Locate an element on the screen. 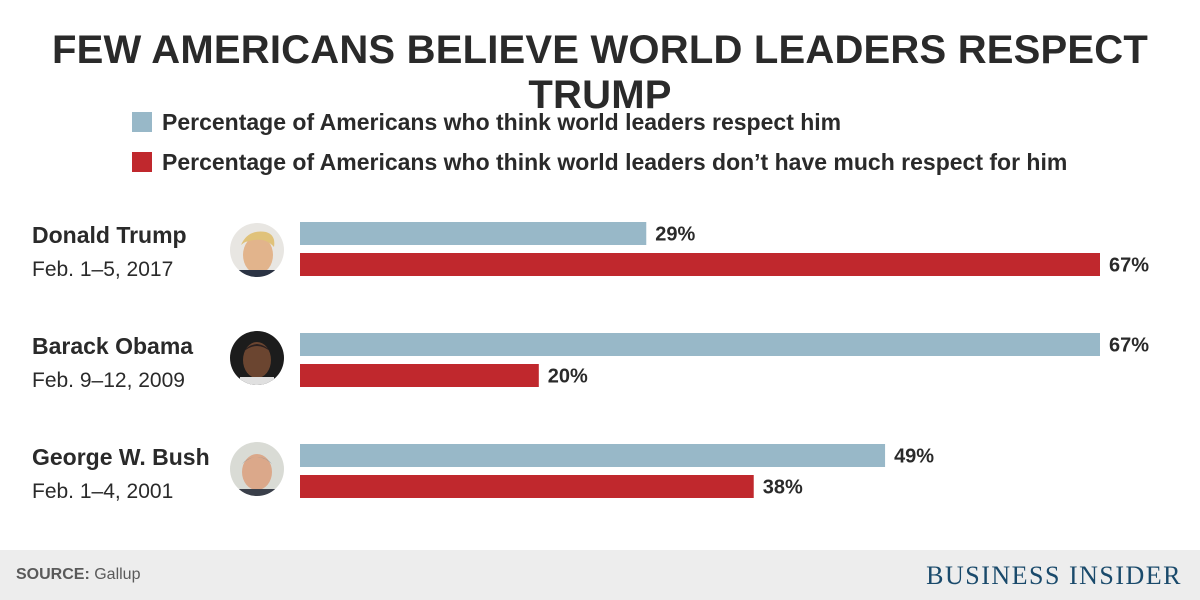 The height and width of the screenshot is (600, 1200). data-label-bush-respect: 49% is located at coordinates (914, 457).